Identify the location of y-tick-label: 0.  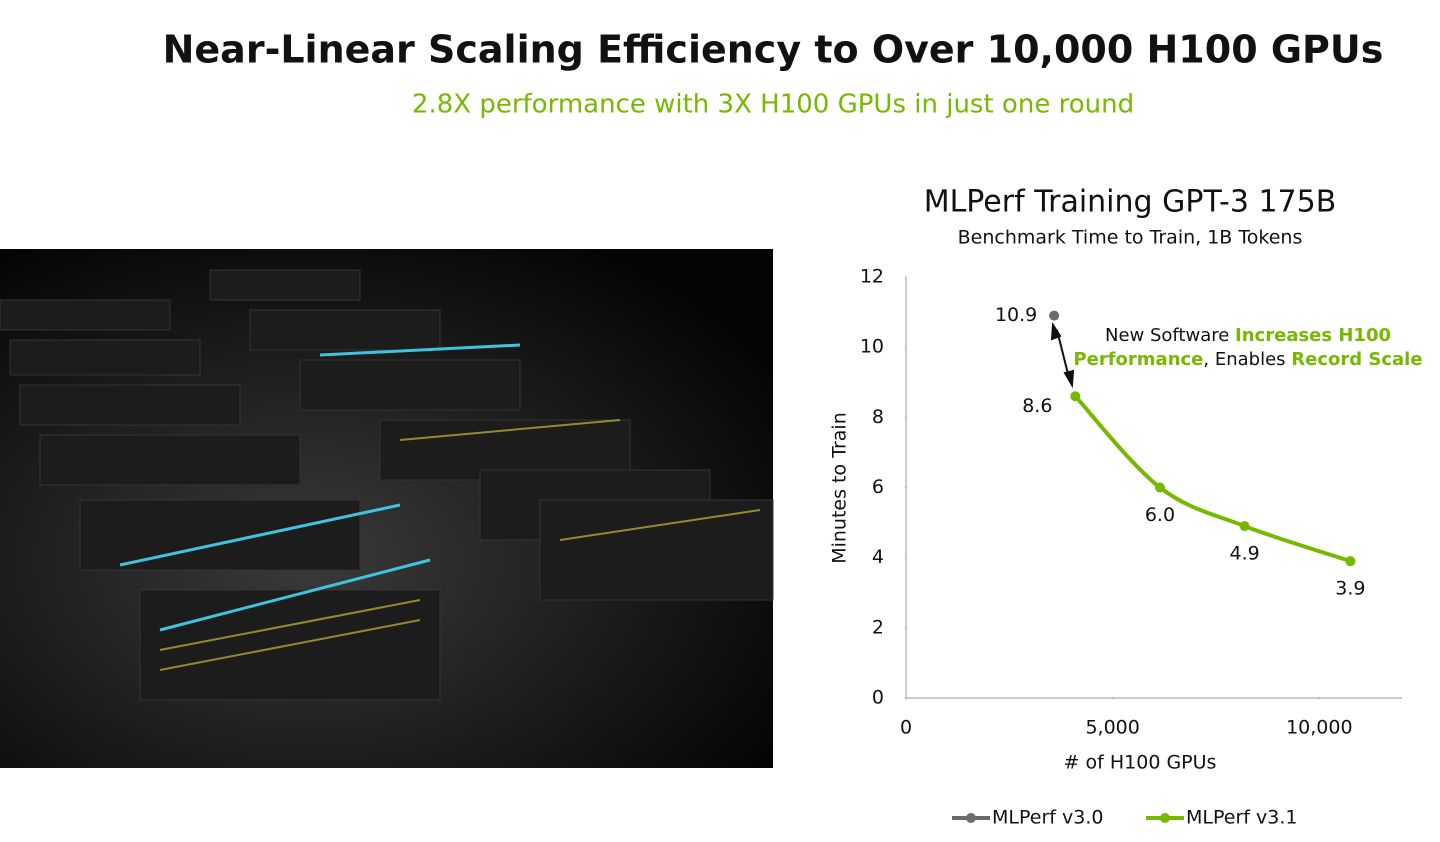
(878, 698).